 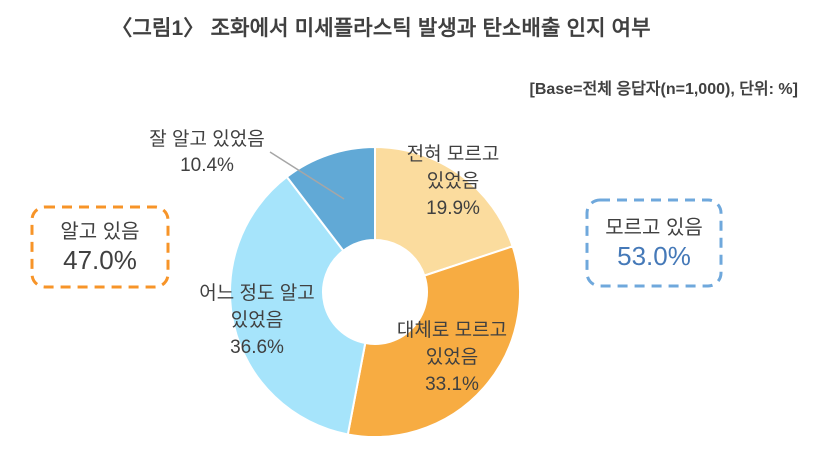 What do you see at coordinates (654, 255) in the screenshot?
I see `dont-know-value: 53.0%` at bounding box center [654, 255].